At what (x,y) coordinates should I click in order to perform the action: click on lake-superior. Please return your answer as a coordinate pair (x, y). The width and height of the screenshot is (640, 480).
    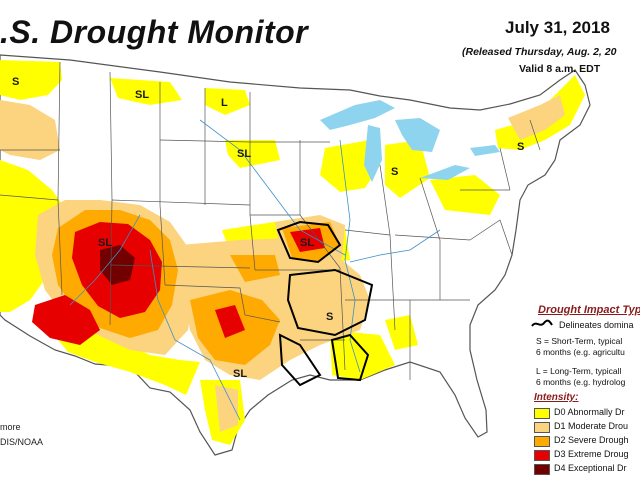
    Looking at the image, I should click on (357, 115).